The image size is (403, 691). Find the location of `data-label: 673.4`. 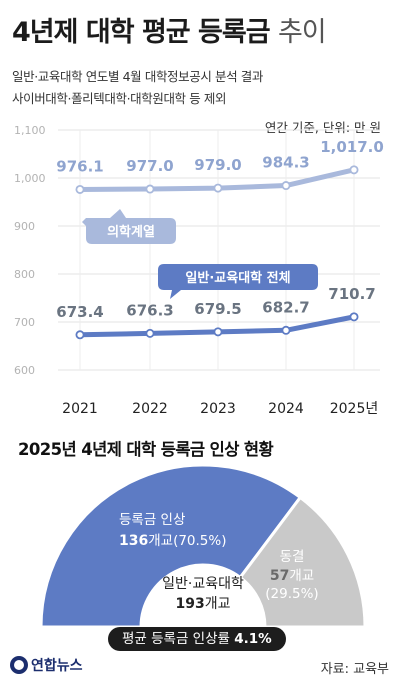

data-label: 673.4 is located at coordinates (79, 312).